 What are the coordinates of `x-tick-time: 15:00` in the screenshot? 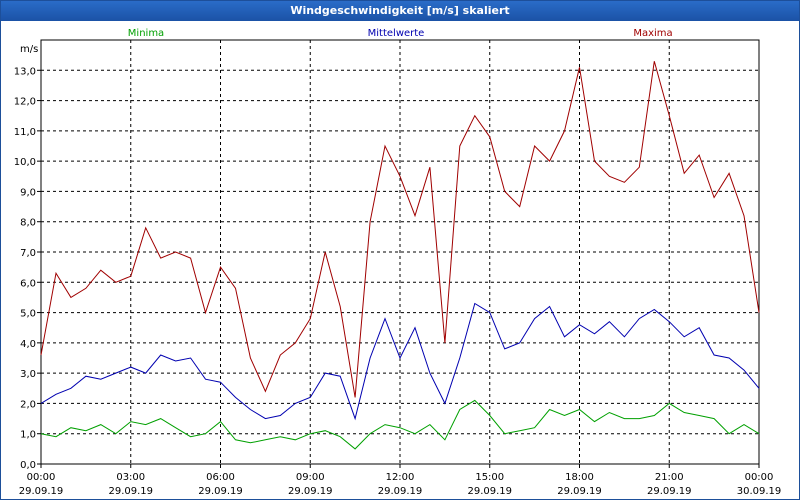 It's located at (489, 477).